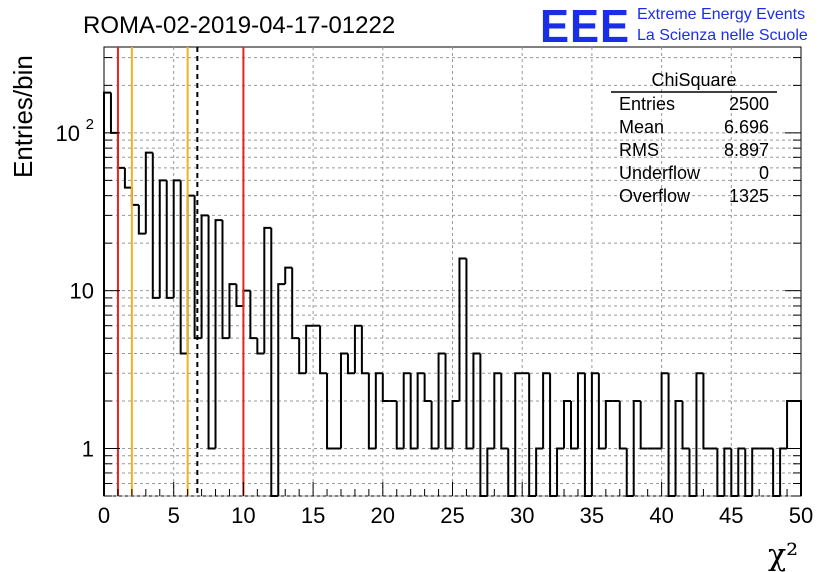 This screenshot has height=572, width=836. Describe the element at coordinates (764, 173) in the screenshot. I see `stats-value: 0` at that location.